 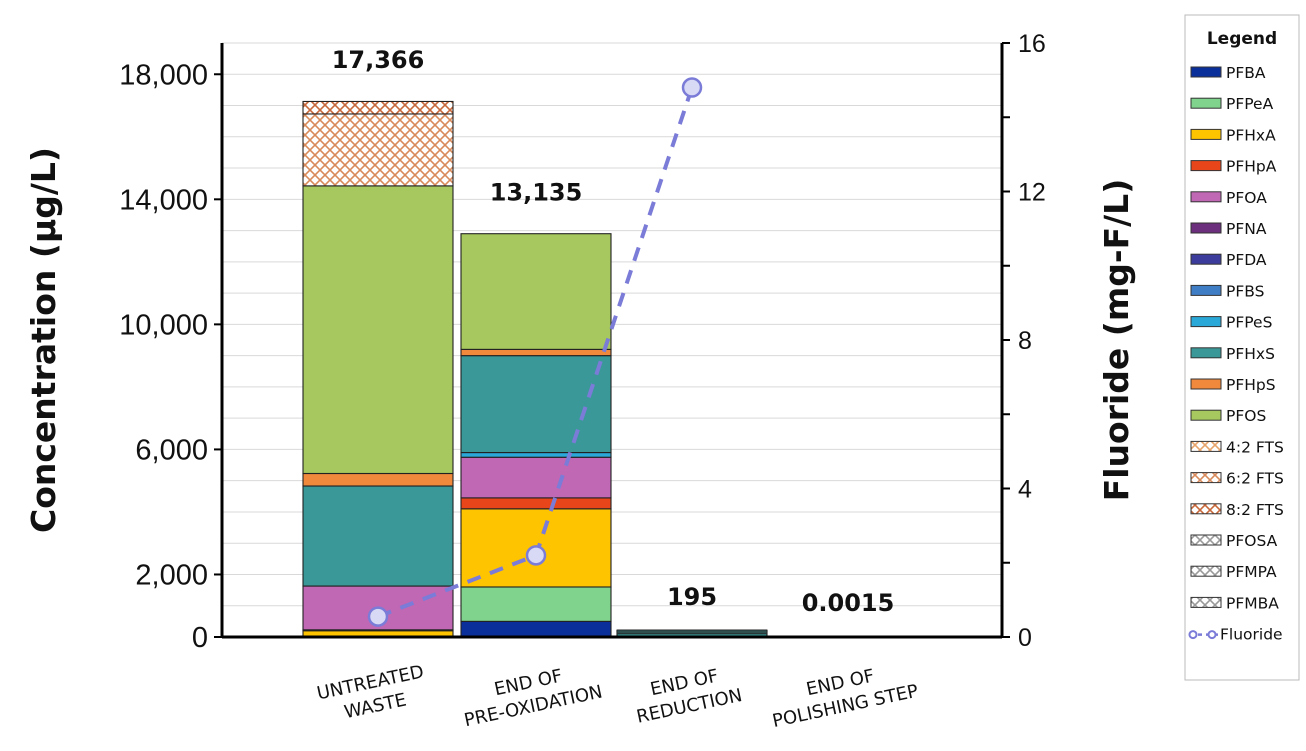 What do you see at coordinates (1246, 229) in the screenshot?
I see `legend-label: PFNA` at bounding box center [1246, 229].